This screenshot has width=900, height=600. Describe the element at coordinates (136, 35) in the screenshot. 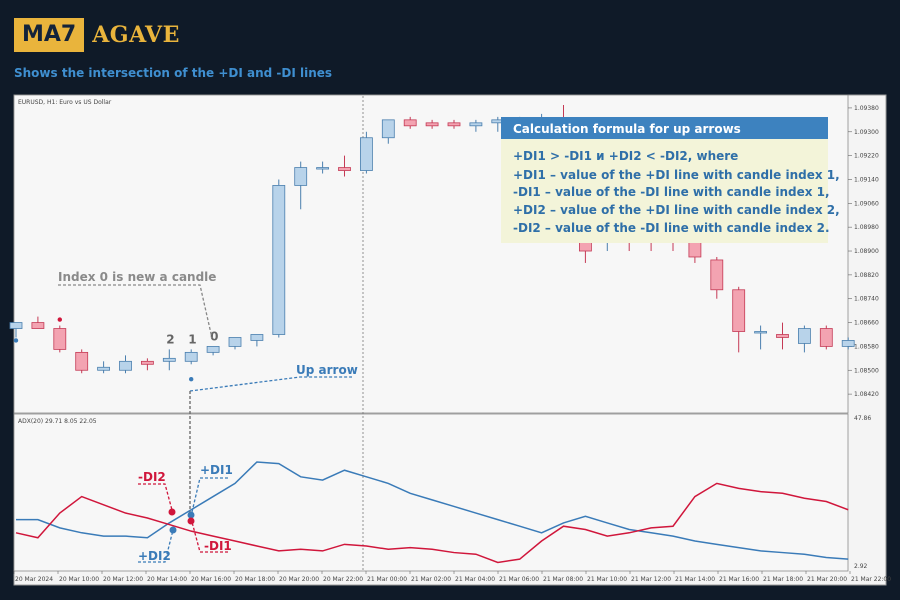

I see `logo-name: AGAVE` at that location.